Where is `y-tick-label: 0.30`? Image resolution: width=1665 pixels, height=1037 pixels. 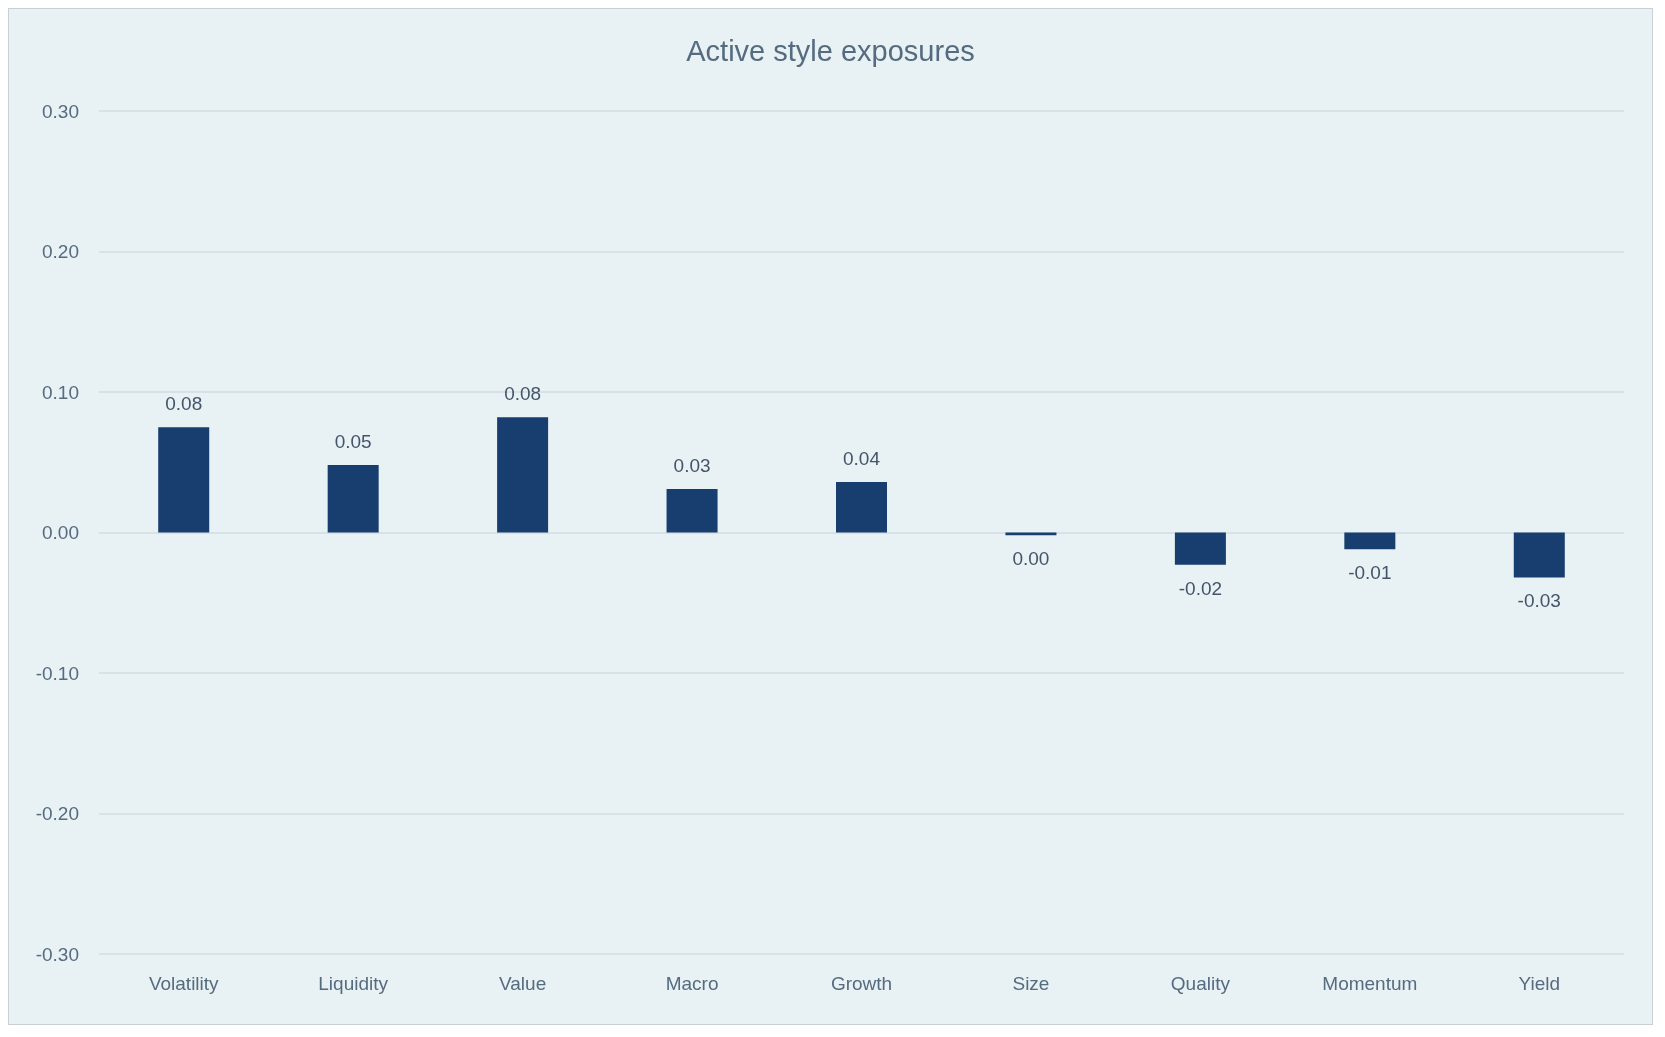 y-tick-label: 0.30 is located at coordinates (60, 111).